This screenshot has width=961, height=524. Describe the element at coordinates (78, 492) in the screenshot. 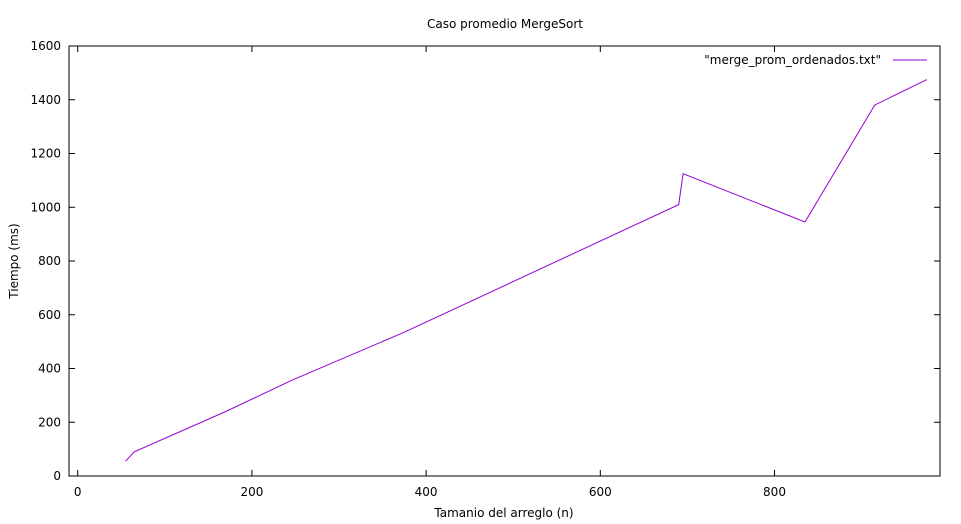

I see `x-tick-label: 0` at that location.